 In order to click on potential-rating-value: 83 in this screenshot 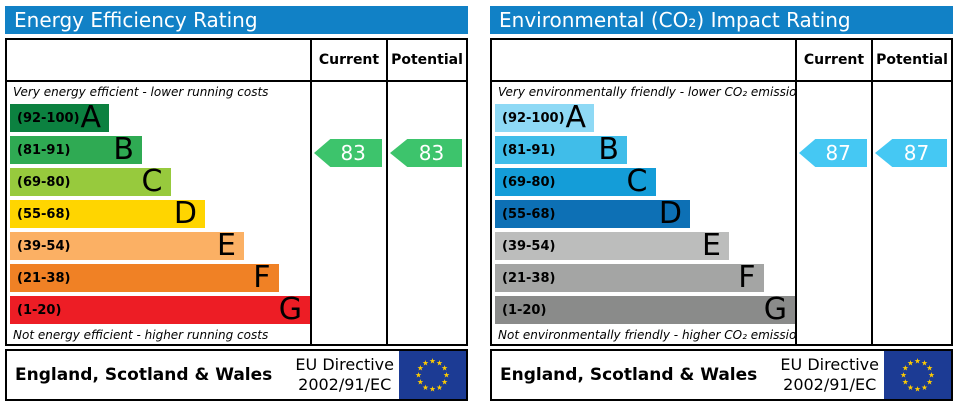, I will do `click(431, 153)`.